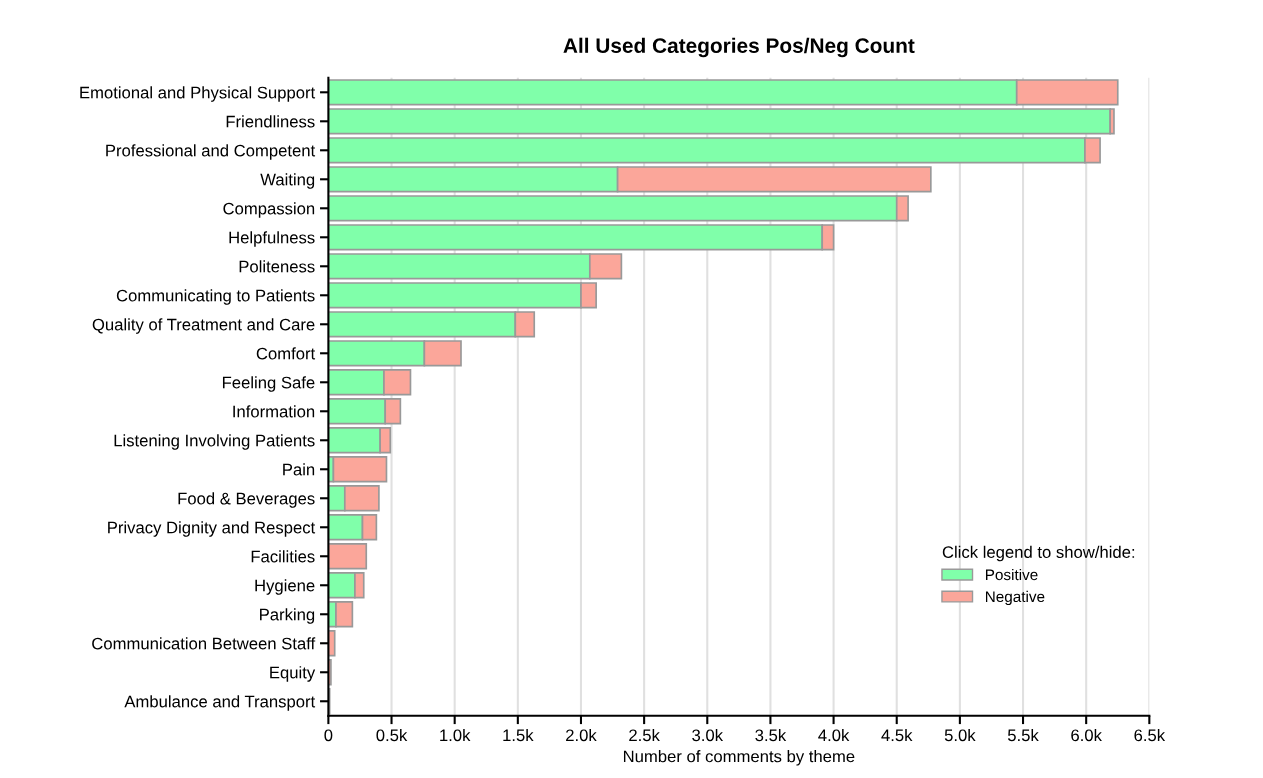 Image resolution: width=1263 pixels, height=778 pixels. Describe the element at coordinates (246, 500) in the screenshot. I see `y-tick-label: Food & Beverages` at that location.